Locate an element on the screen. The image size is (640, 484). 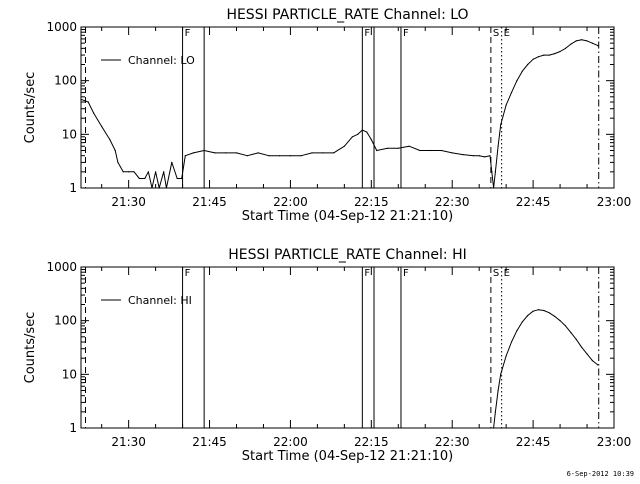
chart-title: HESSI PARTICLE_RATE Channel: LO is located at coordinates (347, 15).